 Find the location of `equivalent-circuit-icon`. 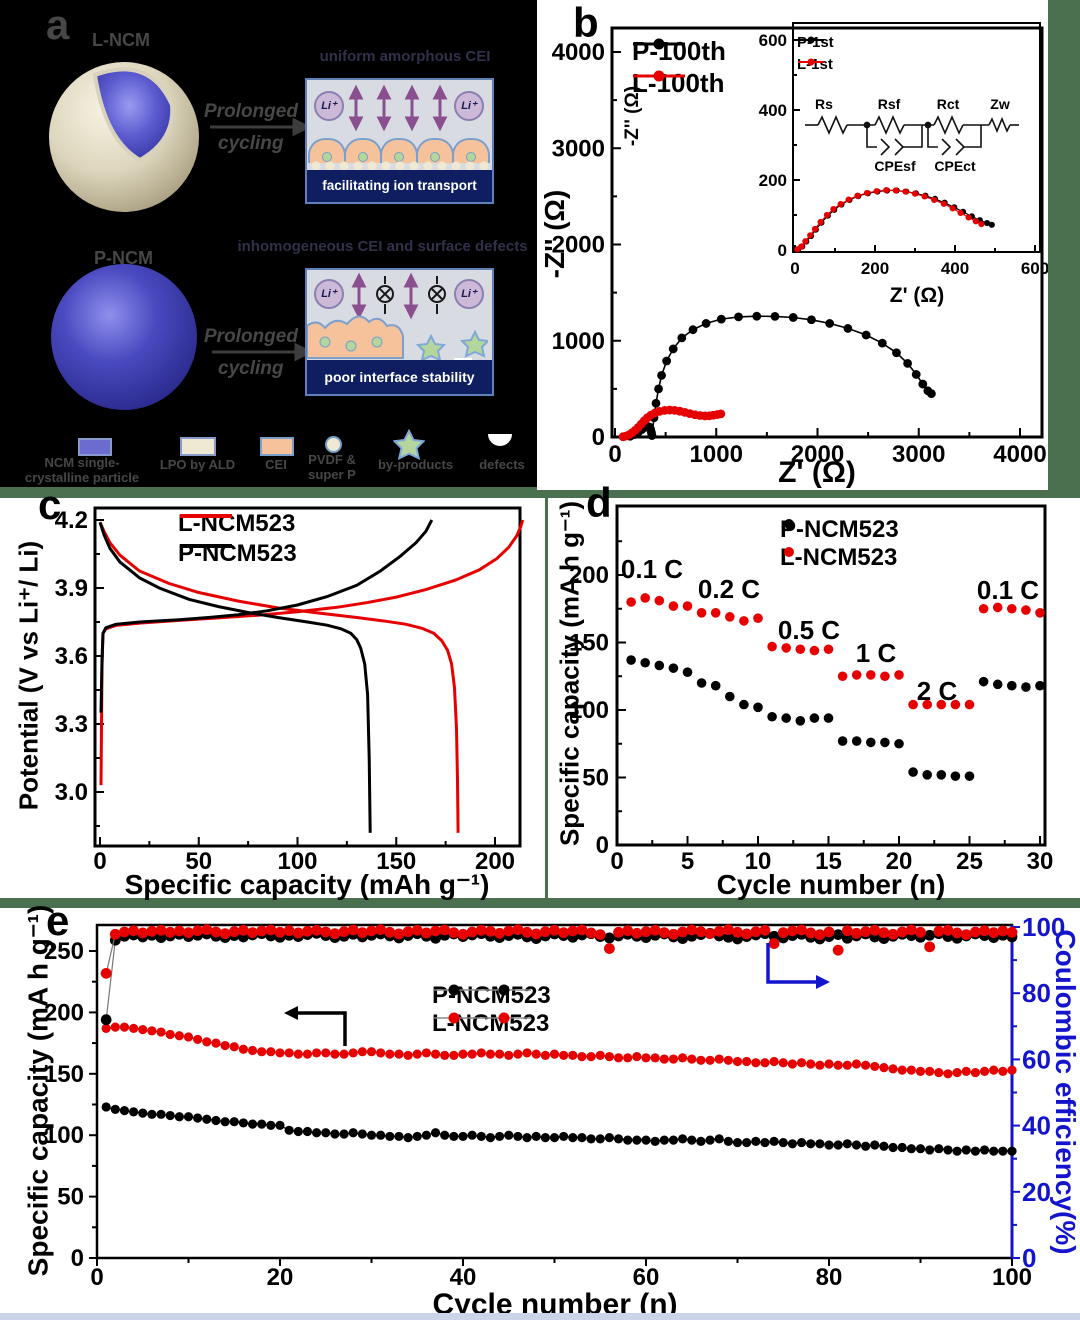

equivalent-circuit-icon is located at coordinates (912, 135).